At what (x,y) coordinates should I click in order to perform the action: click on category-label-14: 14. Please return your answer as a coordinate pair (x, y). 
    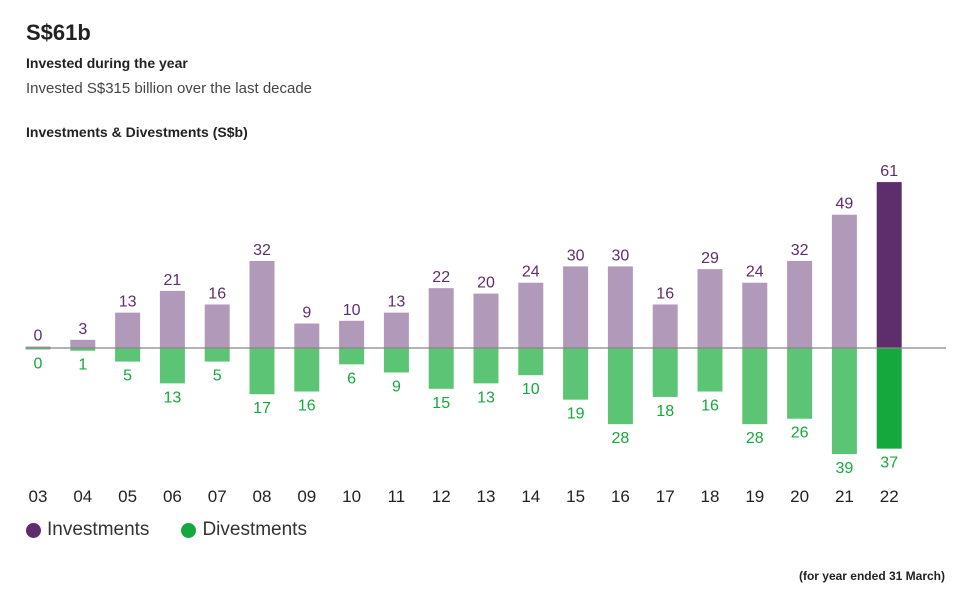
    Looking at the image, I should click on (530, 496).